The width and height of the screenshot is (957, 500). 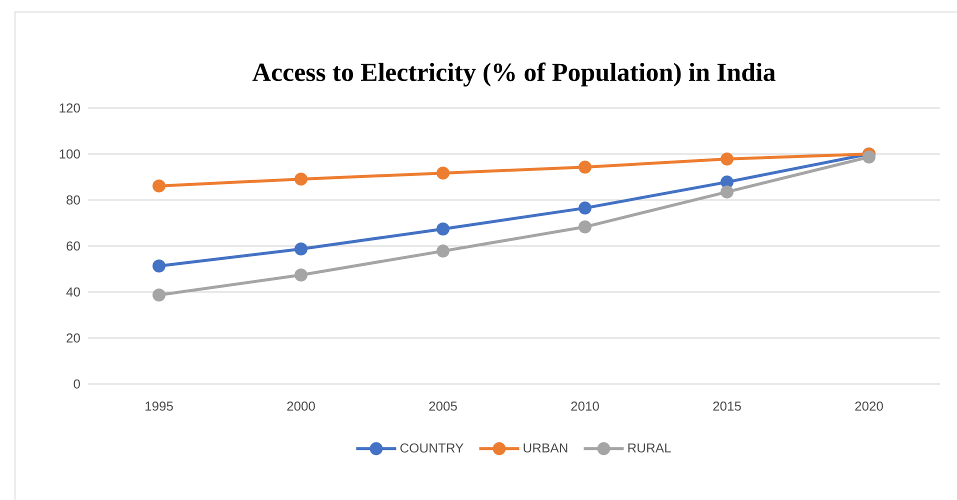 What do you see at coordinates (727, 406) in the screenshot?
I see `x-tick-label: 2015` at bounding box center [727, 406].